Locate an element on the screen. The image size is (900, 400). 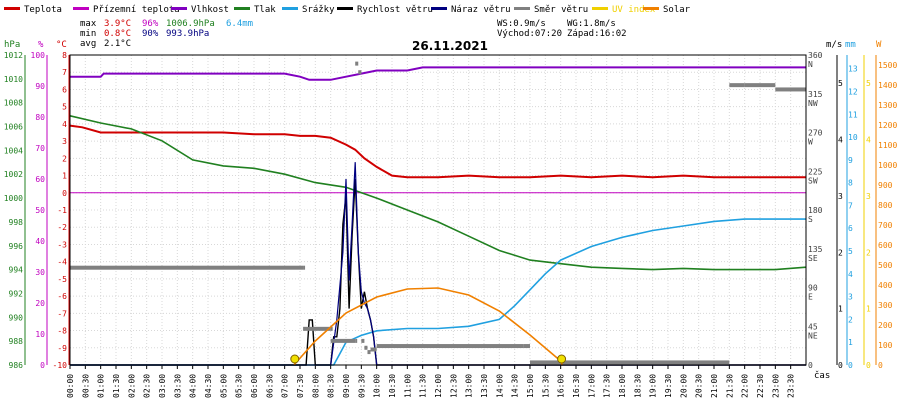
left-tick-label: -3 is located at coordinates (62, 244).